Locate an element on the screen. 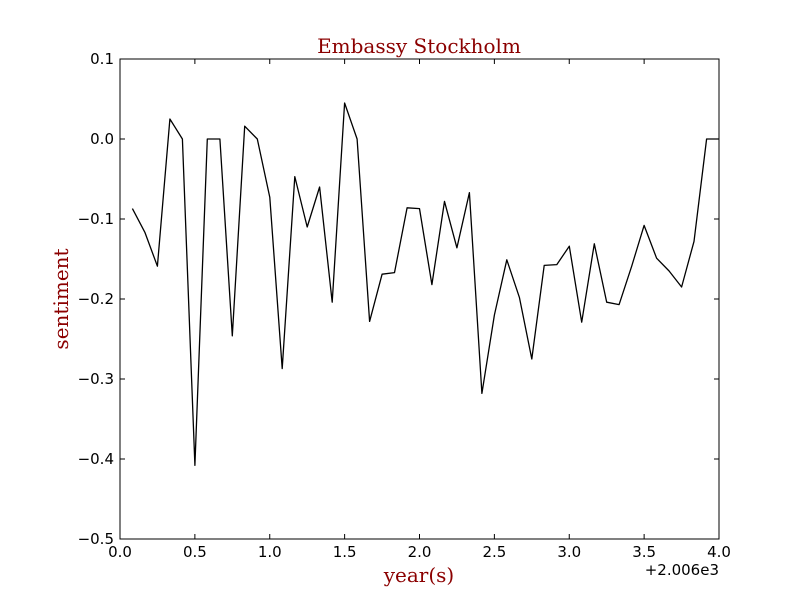 Image resolution: width=800 pixels, height=600 pixels. x-axis-label: year(s) is located at coordinates (419, 575).